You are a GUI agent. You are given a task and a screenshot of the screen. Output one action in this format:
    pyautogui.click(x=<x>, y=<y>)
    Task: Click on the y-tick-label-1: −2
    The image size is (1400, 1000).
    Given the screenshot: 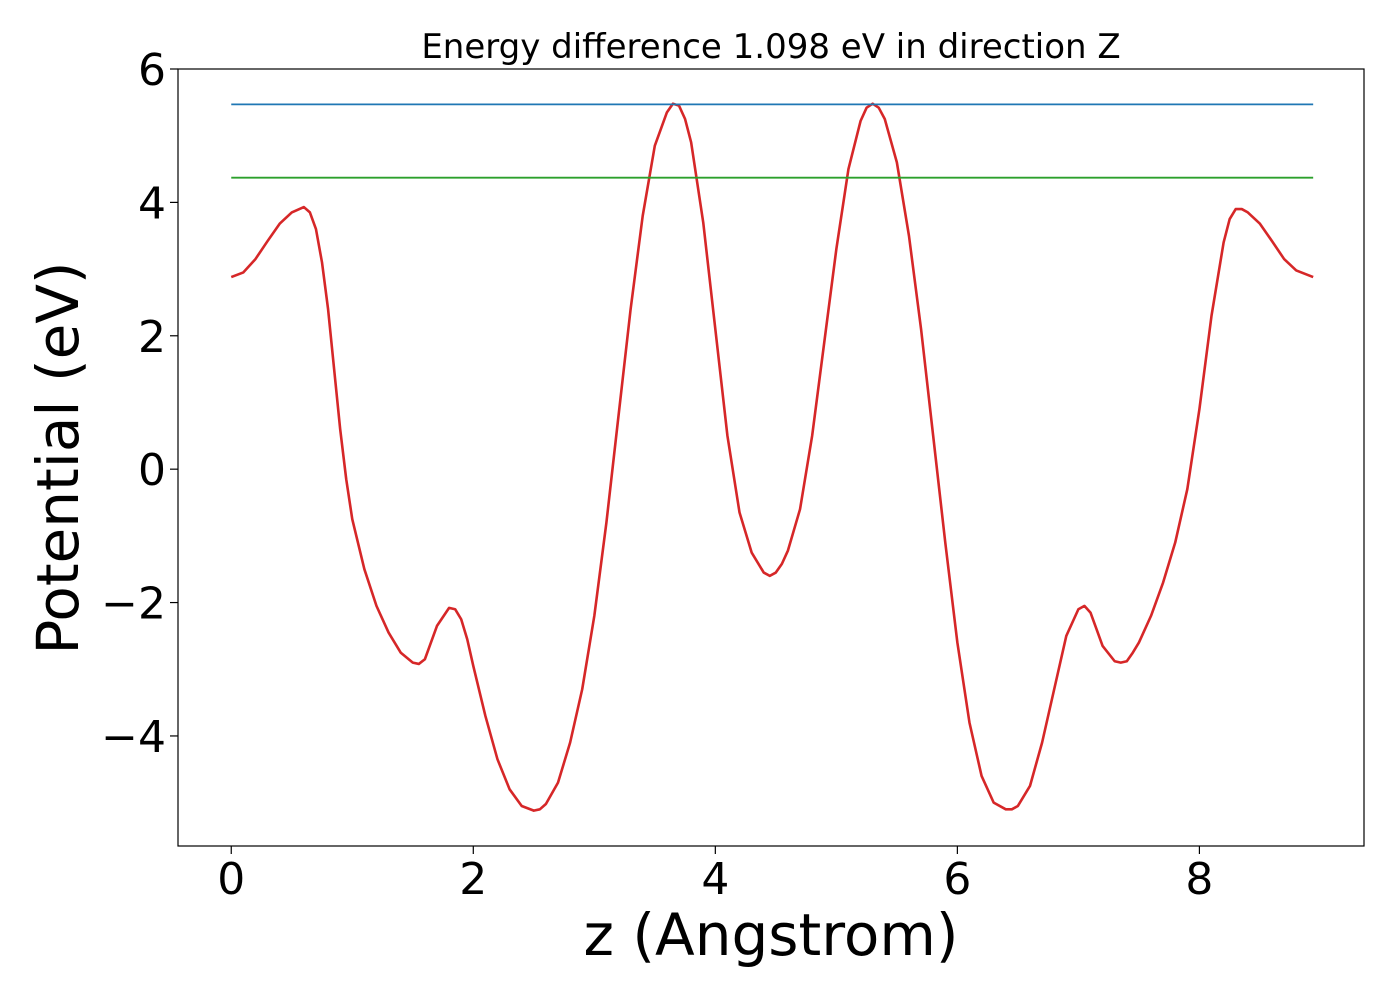 What is the action you would take?
    pyautogui.click(x=133, y=604)
    